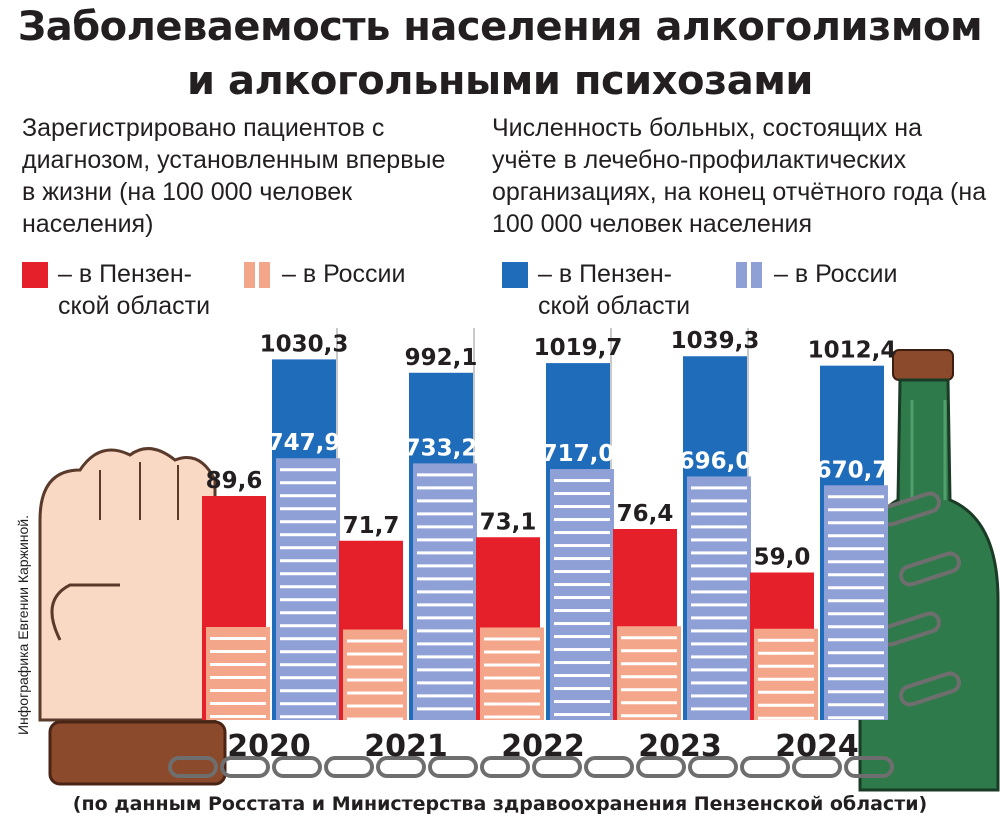 The width and height of the screenshot is (1000, 826). Describe the element at coordinates (304, 443) in the screenshot. I see `data-label-lavender-2020: 747,9` at that location.